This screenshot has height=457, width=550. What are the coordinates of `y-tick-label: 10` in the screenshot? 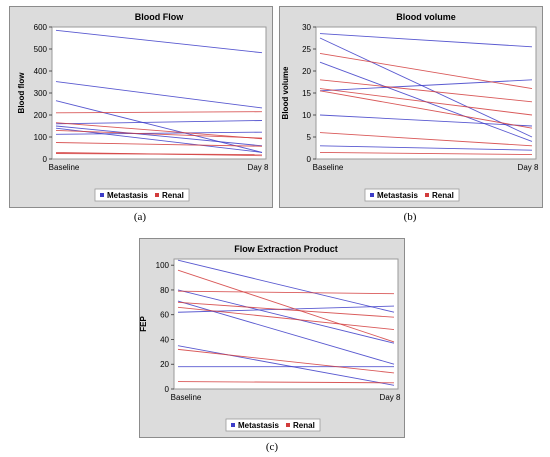 It's located at (306, 115).